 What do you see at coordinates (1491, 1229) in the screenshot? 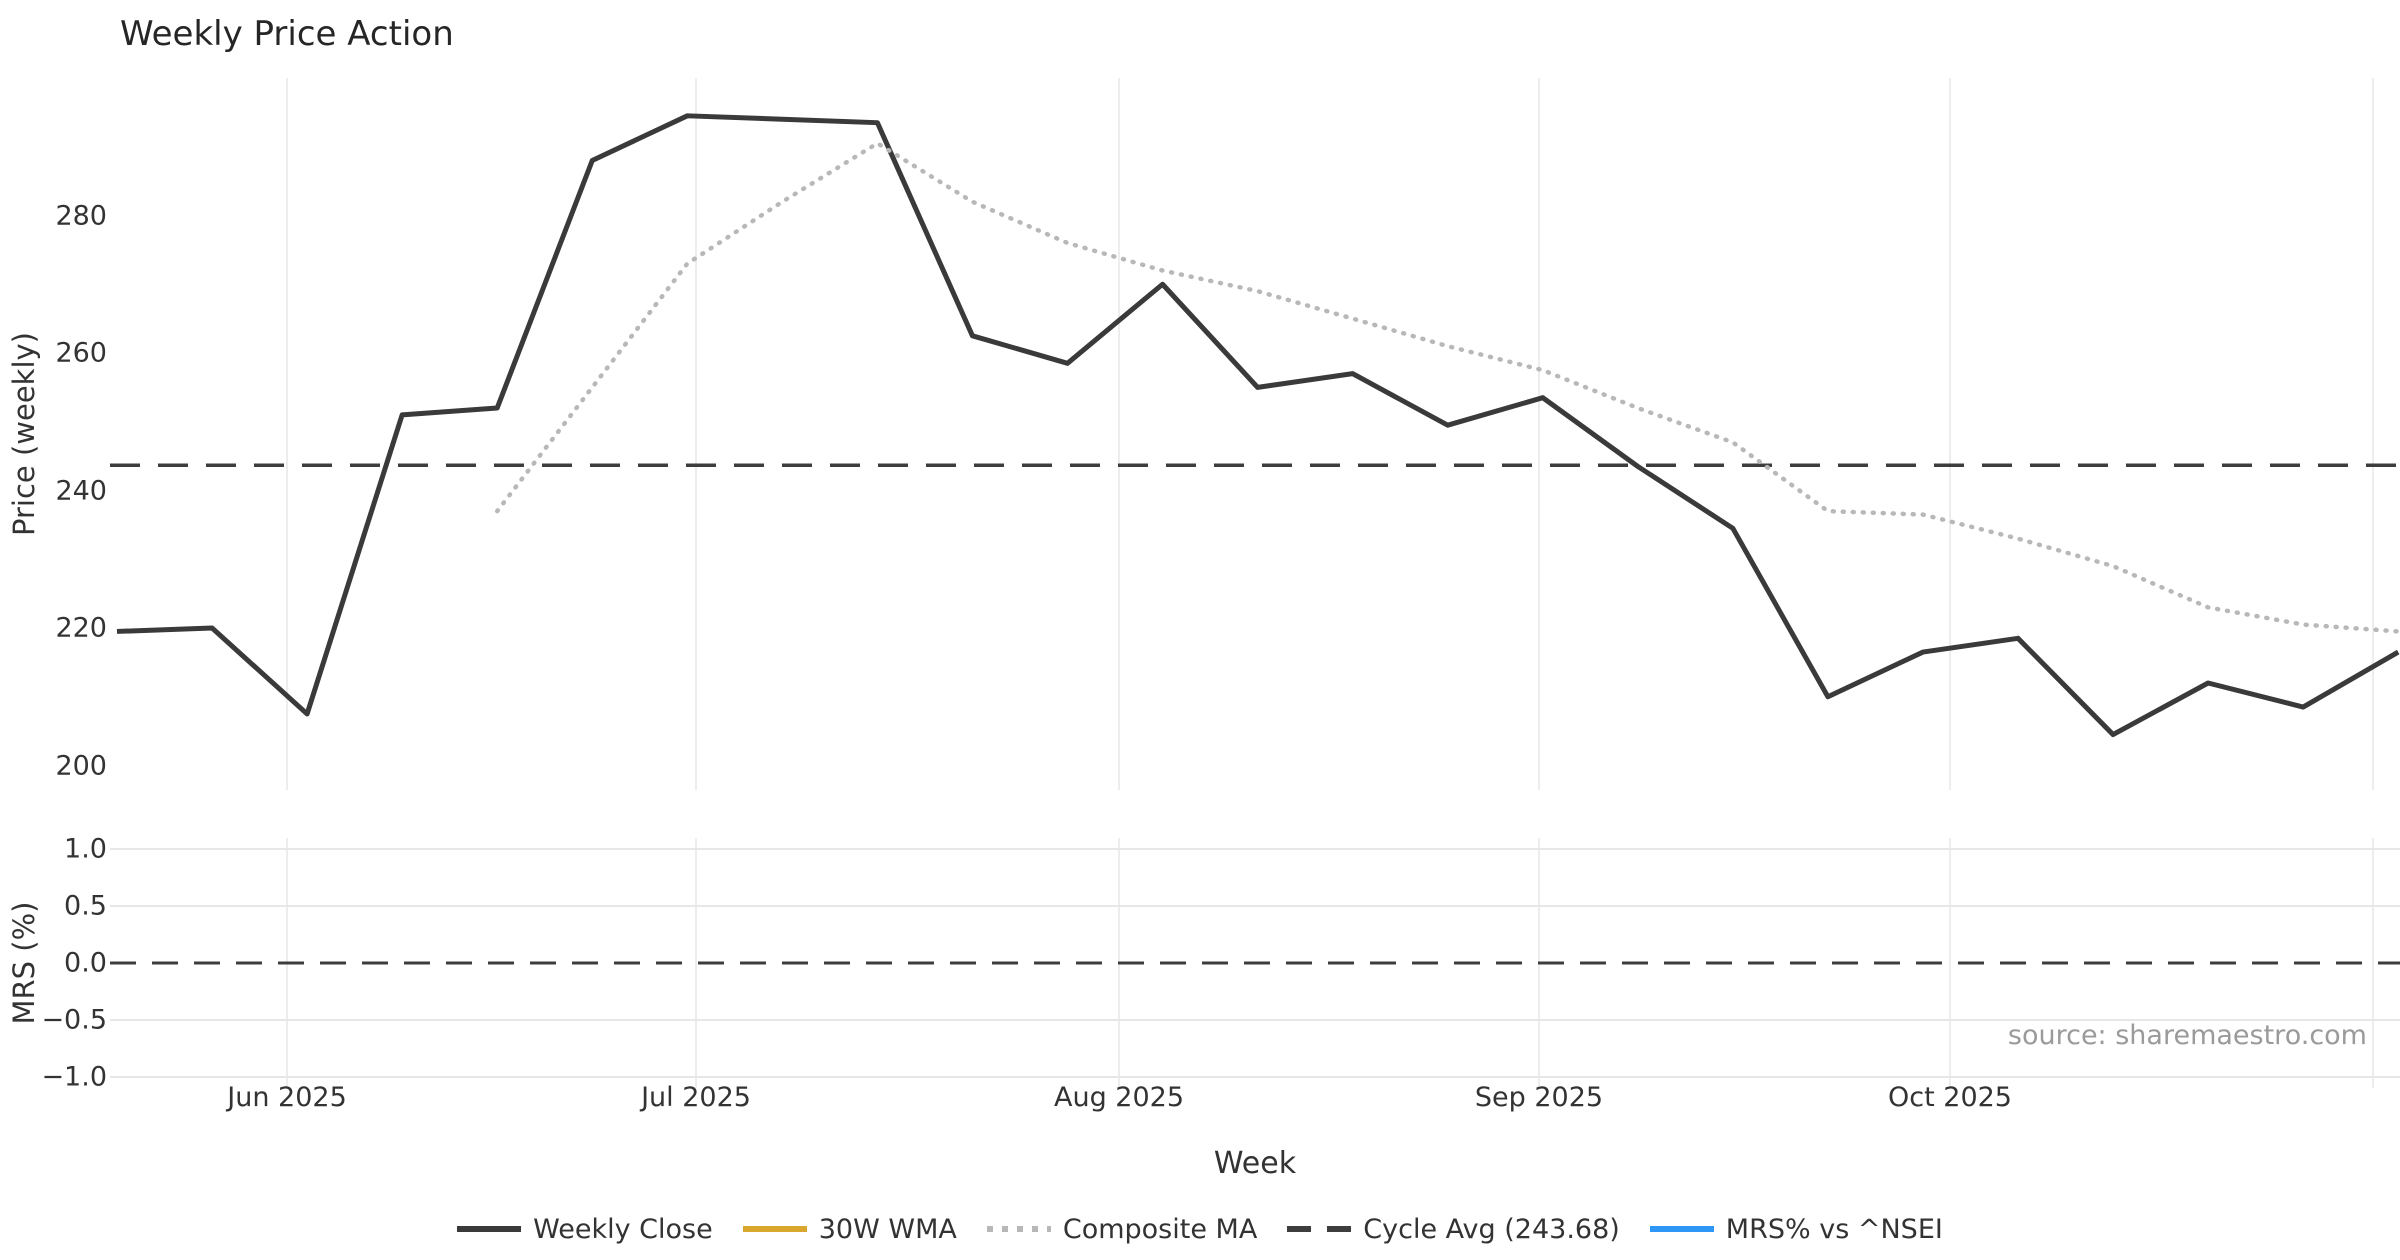
I see `legend-label: Cycle Avg (243.68)` at bounding box center [1491, 1229].